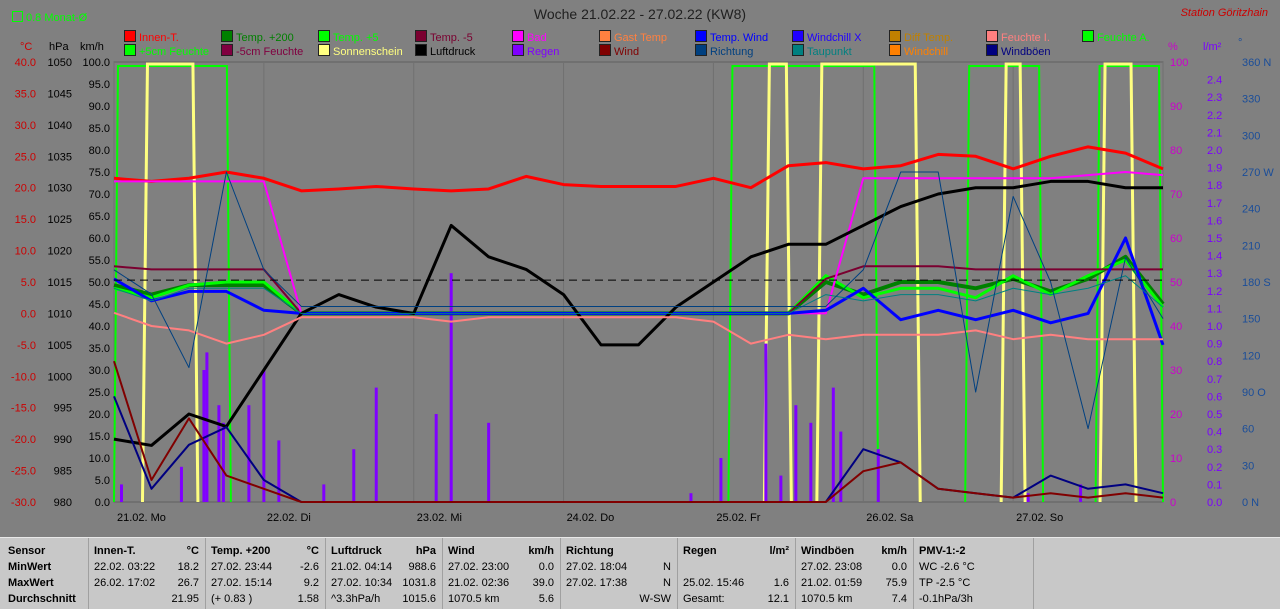 This screenshot has width=1280, height=609. Describe the element at coordinates (166, 51) in the screenshot. I see `legend-item: +5cm Feuchte` at that location.